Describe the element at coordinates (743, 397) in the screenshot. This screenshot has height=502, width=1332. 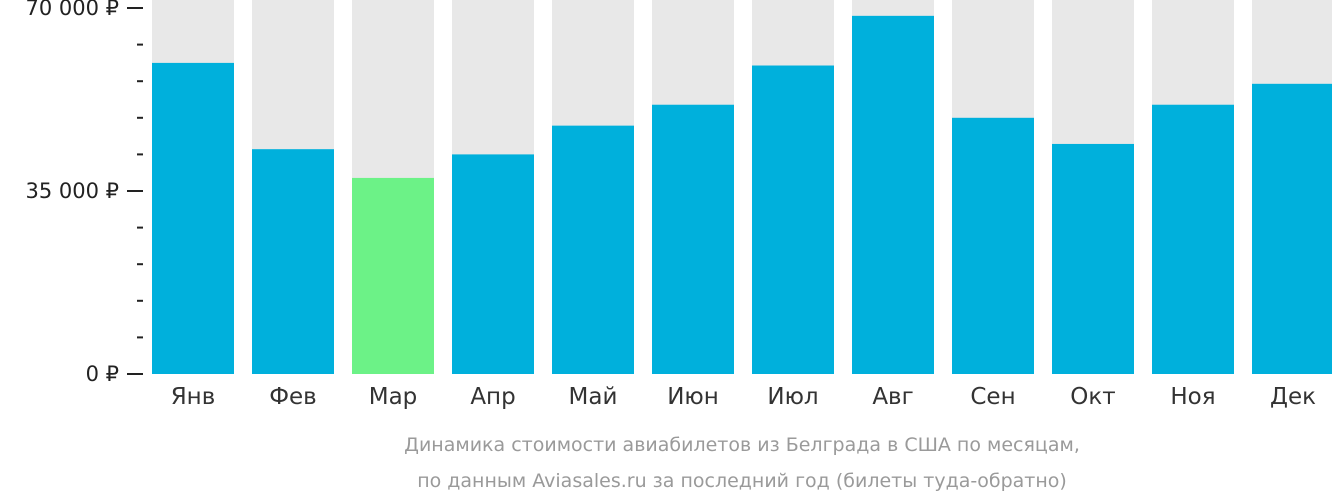
I see `x-axis-labels: Янв Фев Мар Апр Май Июн Июл Авг Сен Окт Ноя Дек` at that location.